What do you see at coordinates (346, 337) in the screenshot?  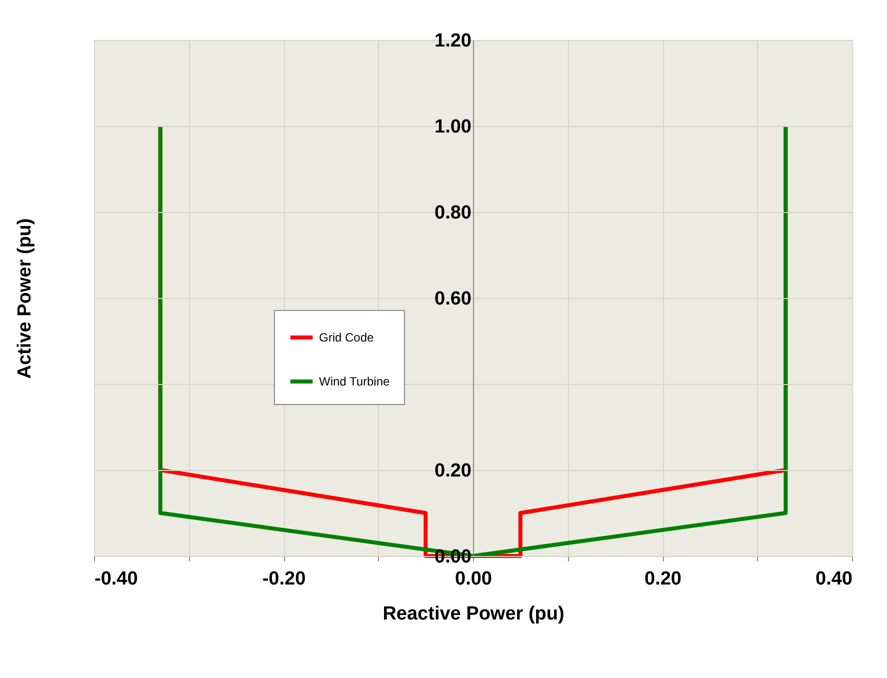 I see `legend-label: Grid Code` at bounding box center [346, 337].